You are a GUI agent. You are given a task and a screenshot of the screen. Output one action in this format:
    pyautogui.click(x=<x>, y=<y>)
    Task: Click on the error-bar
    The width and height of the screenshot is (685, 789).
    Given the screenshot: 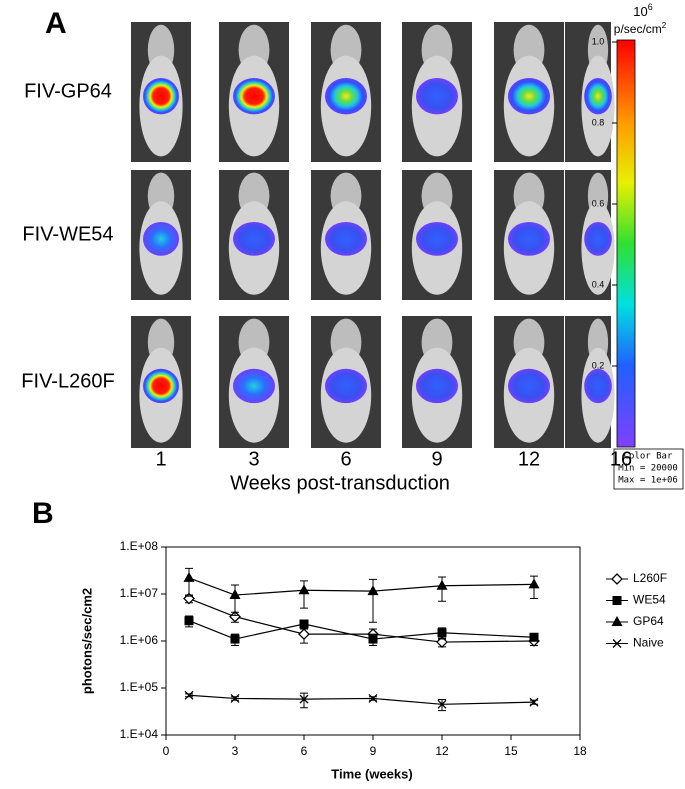 What is the action you would take?
    pyautogui.click(x=304, y=700)
    